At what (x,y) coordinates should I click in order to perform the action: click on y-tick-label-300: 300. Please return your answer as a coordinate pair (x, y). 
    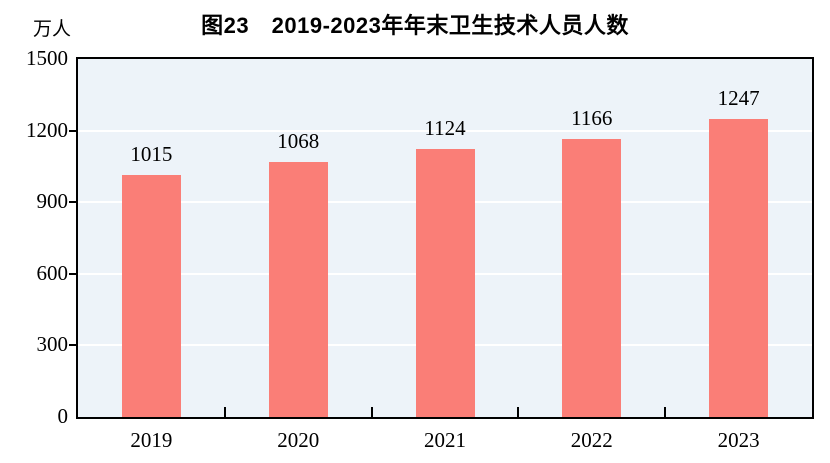
    Looking at the image, I should click on (52, 344).